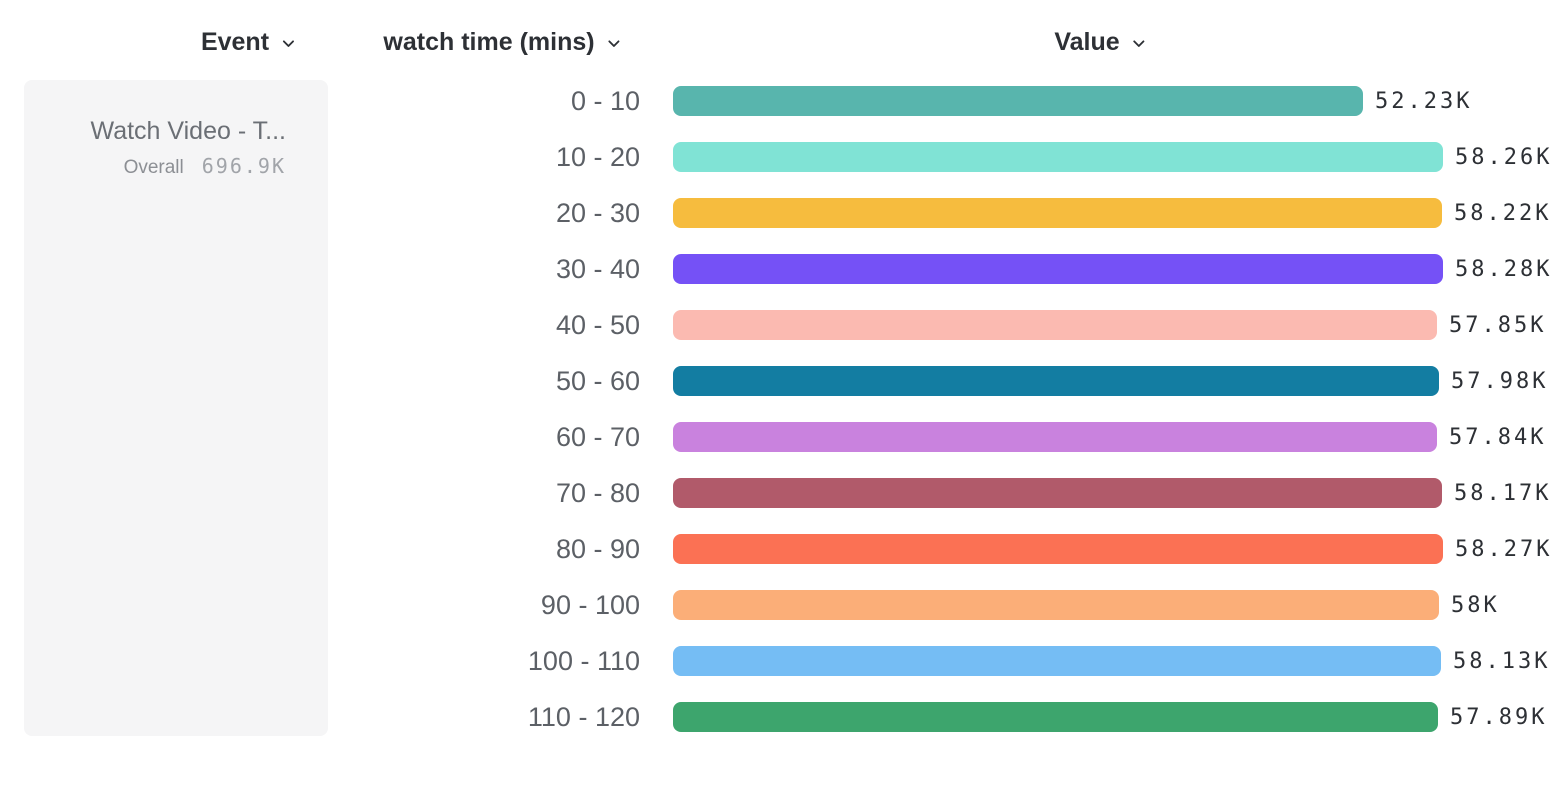 The image size is (1568, 790). I want to click on category-label: 100 - 110, so click(583, 660).